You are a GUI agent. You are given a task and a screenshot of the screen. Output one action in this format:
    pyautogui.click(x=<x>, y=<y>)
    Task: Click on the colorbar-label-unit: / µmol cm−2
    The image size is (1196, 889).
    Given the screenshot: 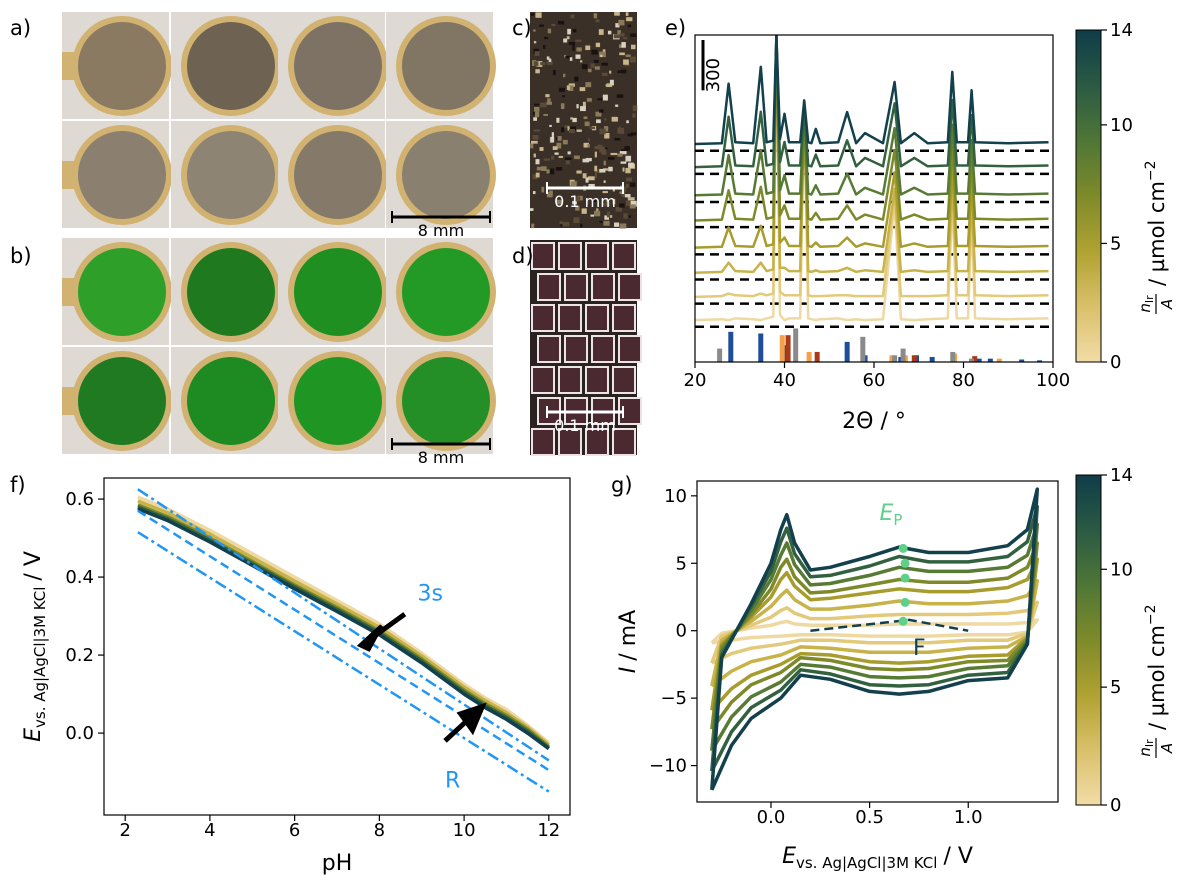 What is the action you would take?
    pyautogui.click(x=1156, y=223)
    